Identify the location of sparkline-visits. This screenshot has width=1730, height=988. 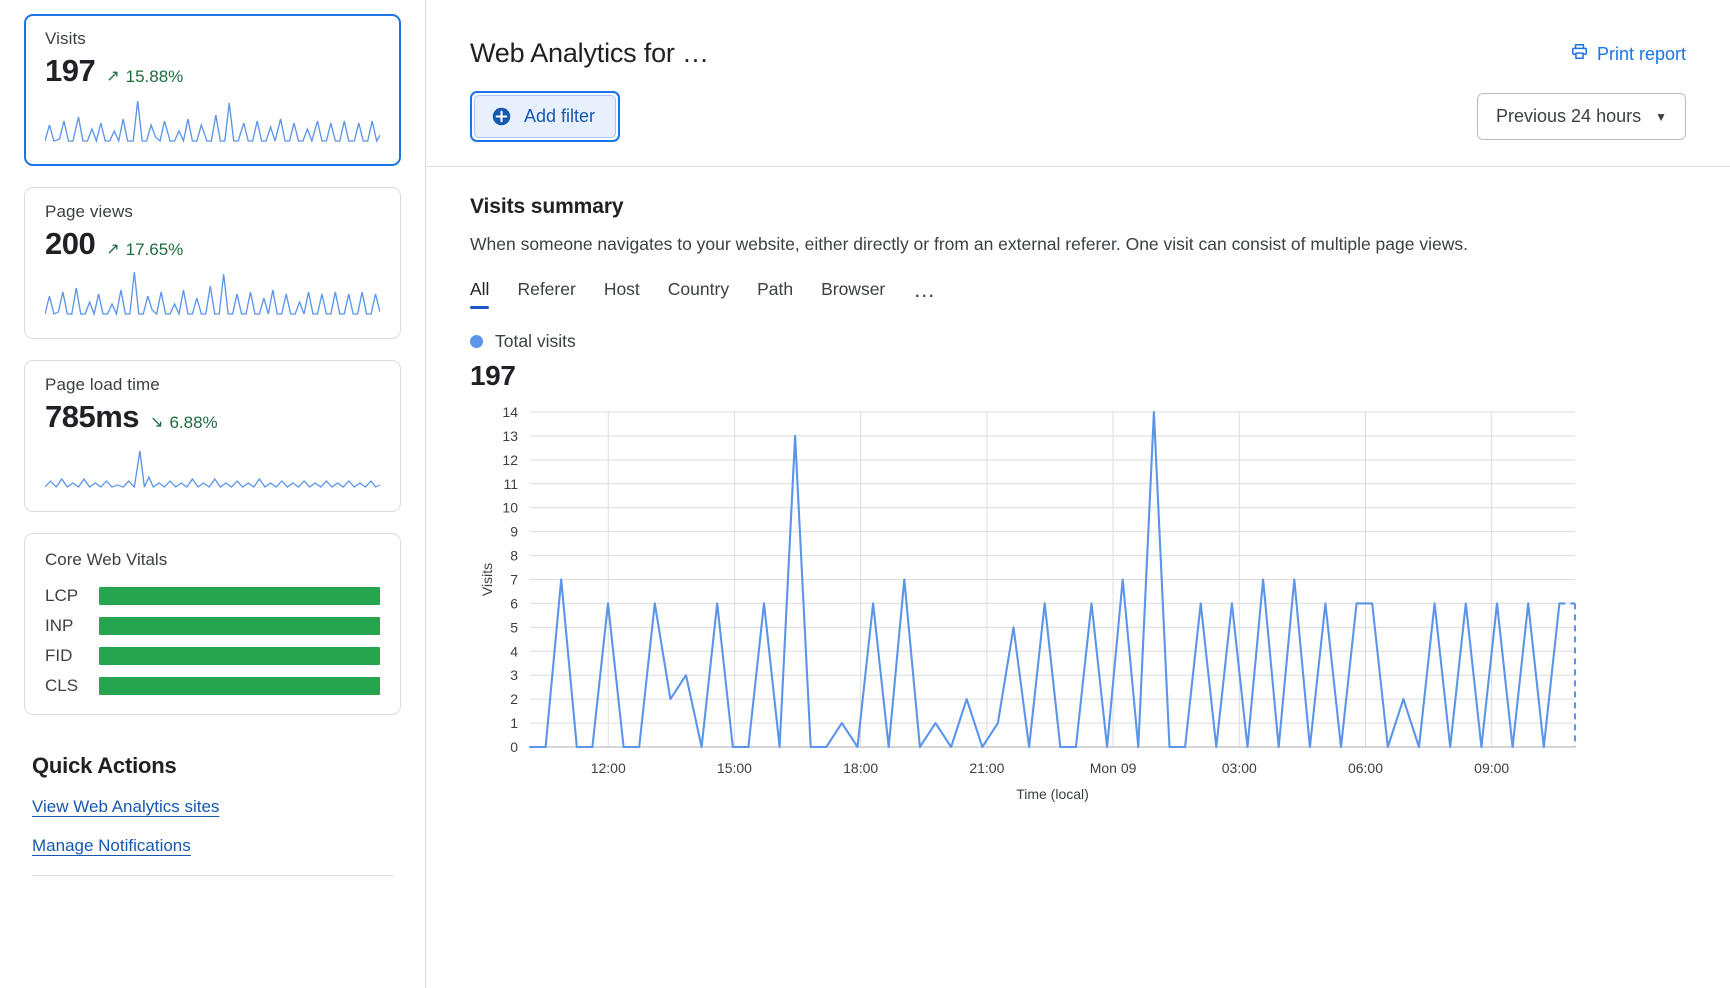
(212, 121).